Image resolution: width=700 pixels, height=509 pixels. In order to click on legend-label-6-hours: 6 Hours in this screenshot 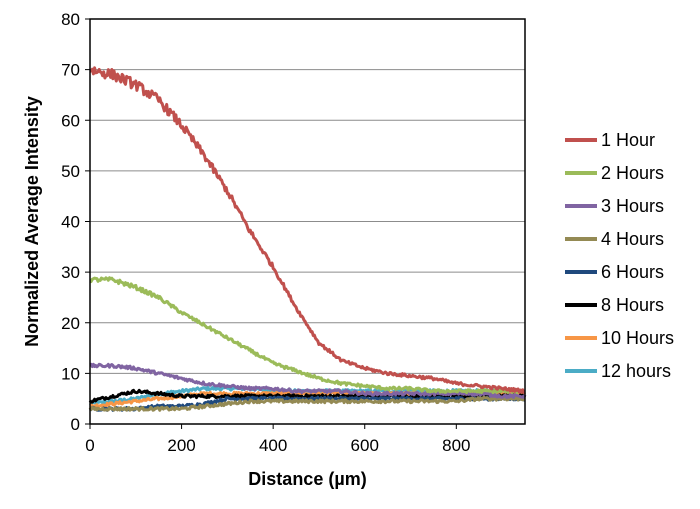, I will do `click(632, 272)`.